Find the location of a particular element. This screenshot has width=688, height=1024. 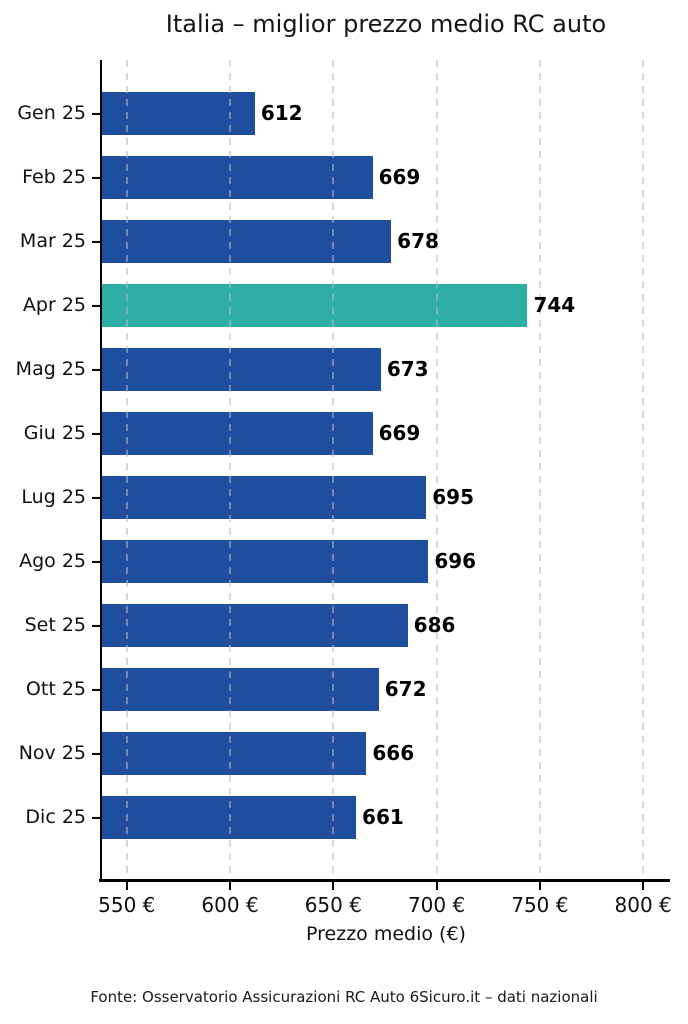

value-label-giu-25: 669 is located at coordinates (399, 433).